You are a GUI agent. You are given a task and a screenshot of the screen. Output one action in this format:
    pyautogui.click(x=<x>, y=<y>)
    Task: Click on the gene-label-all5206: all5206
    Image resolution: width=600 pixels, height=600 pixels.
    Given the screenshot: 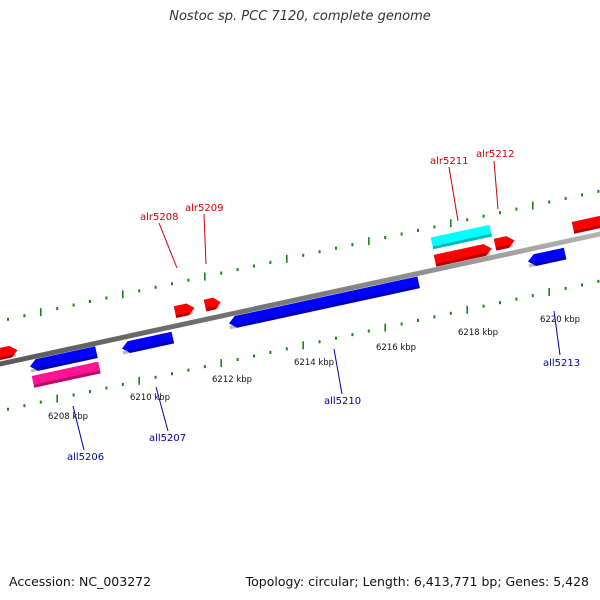 What is the action you would take?
    pyautogui.click(x=85, y=457)
    